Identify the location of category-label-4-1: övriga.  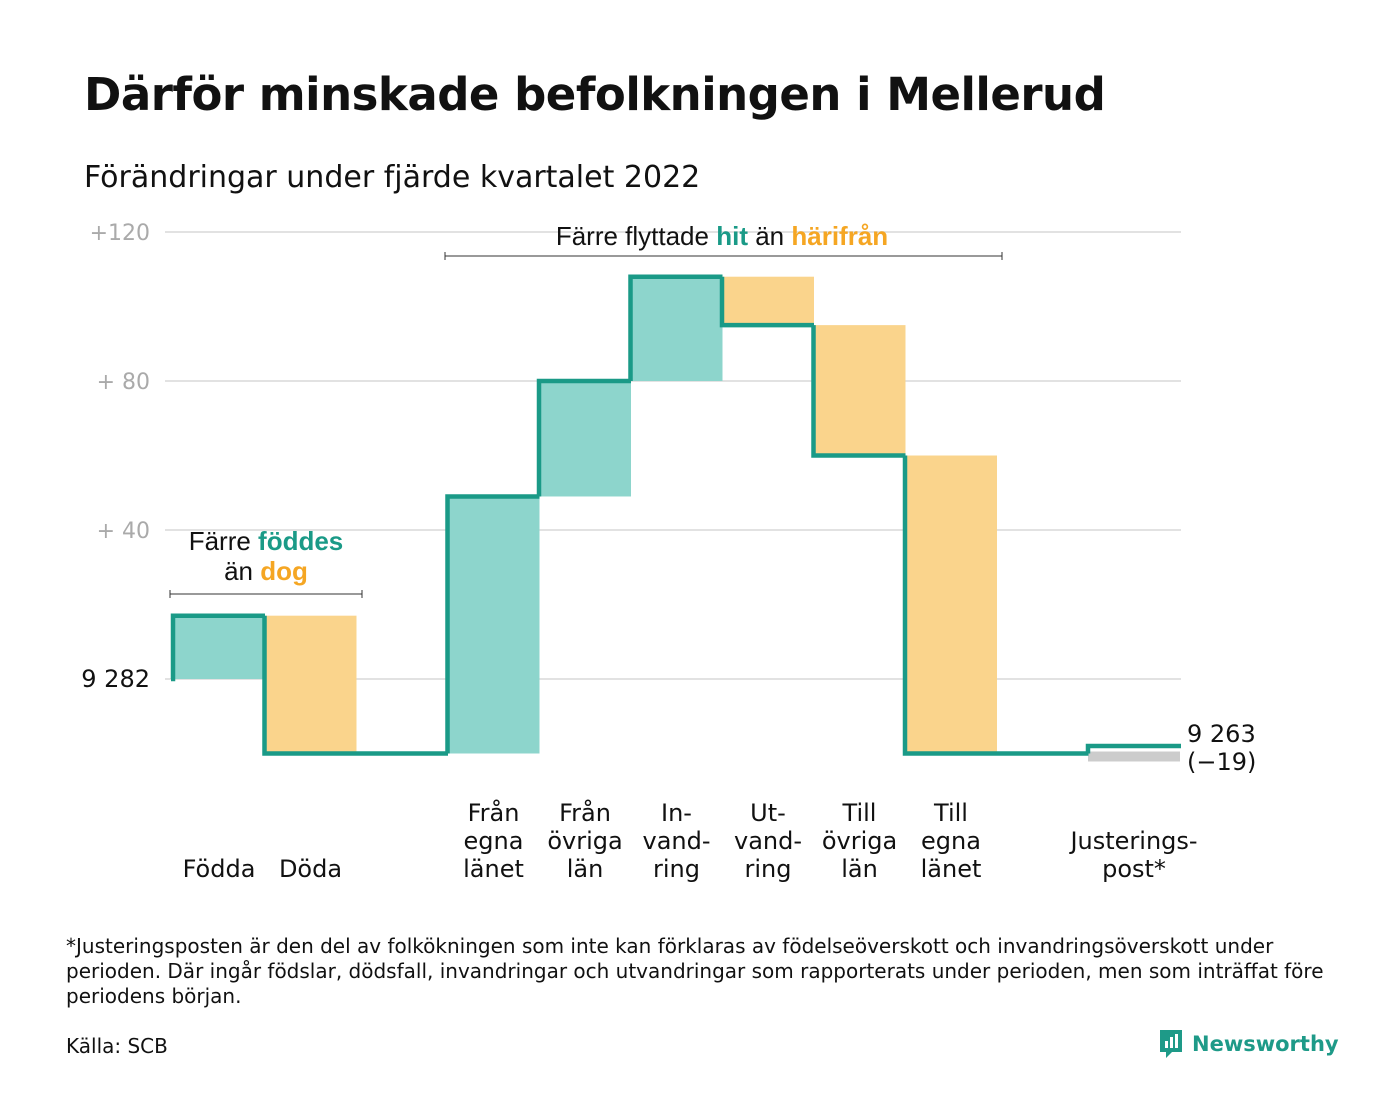
(584, 841).